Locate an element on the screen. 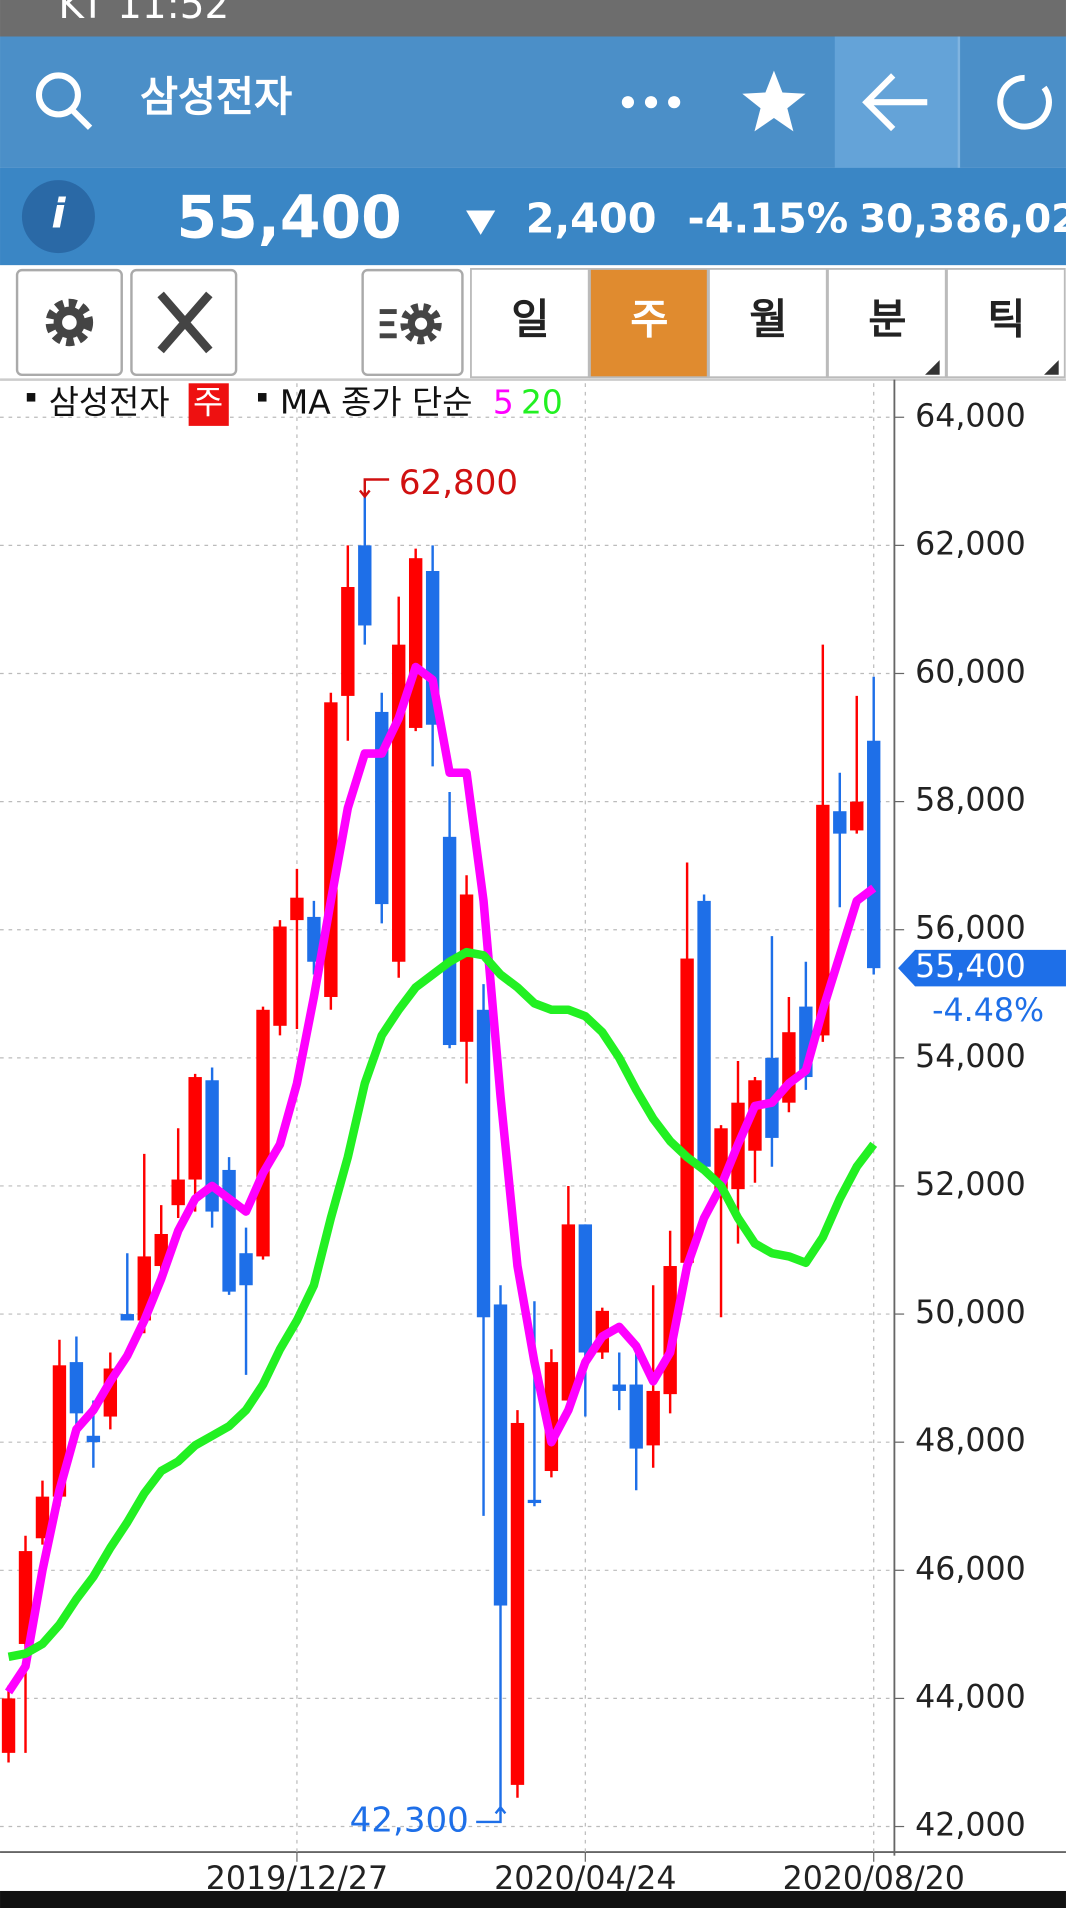 This screenshot has height=1908, width=1066. y-tick-label: 46,000 is located at coordinates (970, 1569).